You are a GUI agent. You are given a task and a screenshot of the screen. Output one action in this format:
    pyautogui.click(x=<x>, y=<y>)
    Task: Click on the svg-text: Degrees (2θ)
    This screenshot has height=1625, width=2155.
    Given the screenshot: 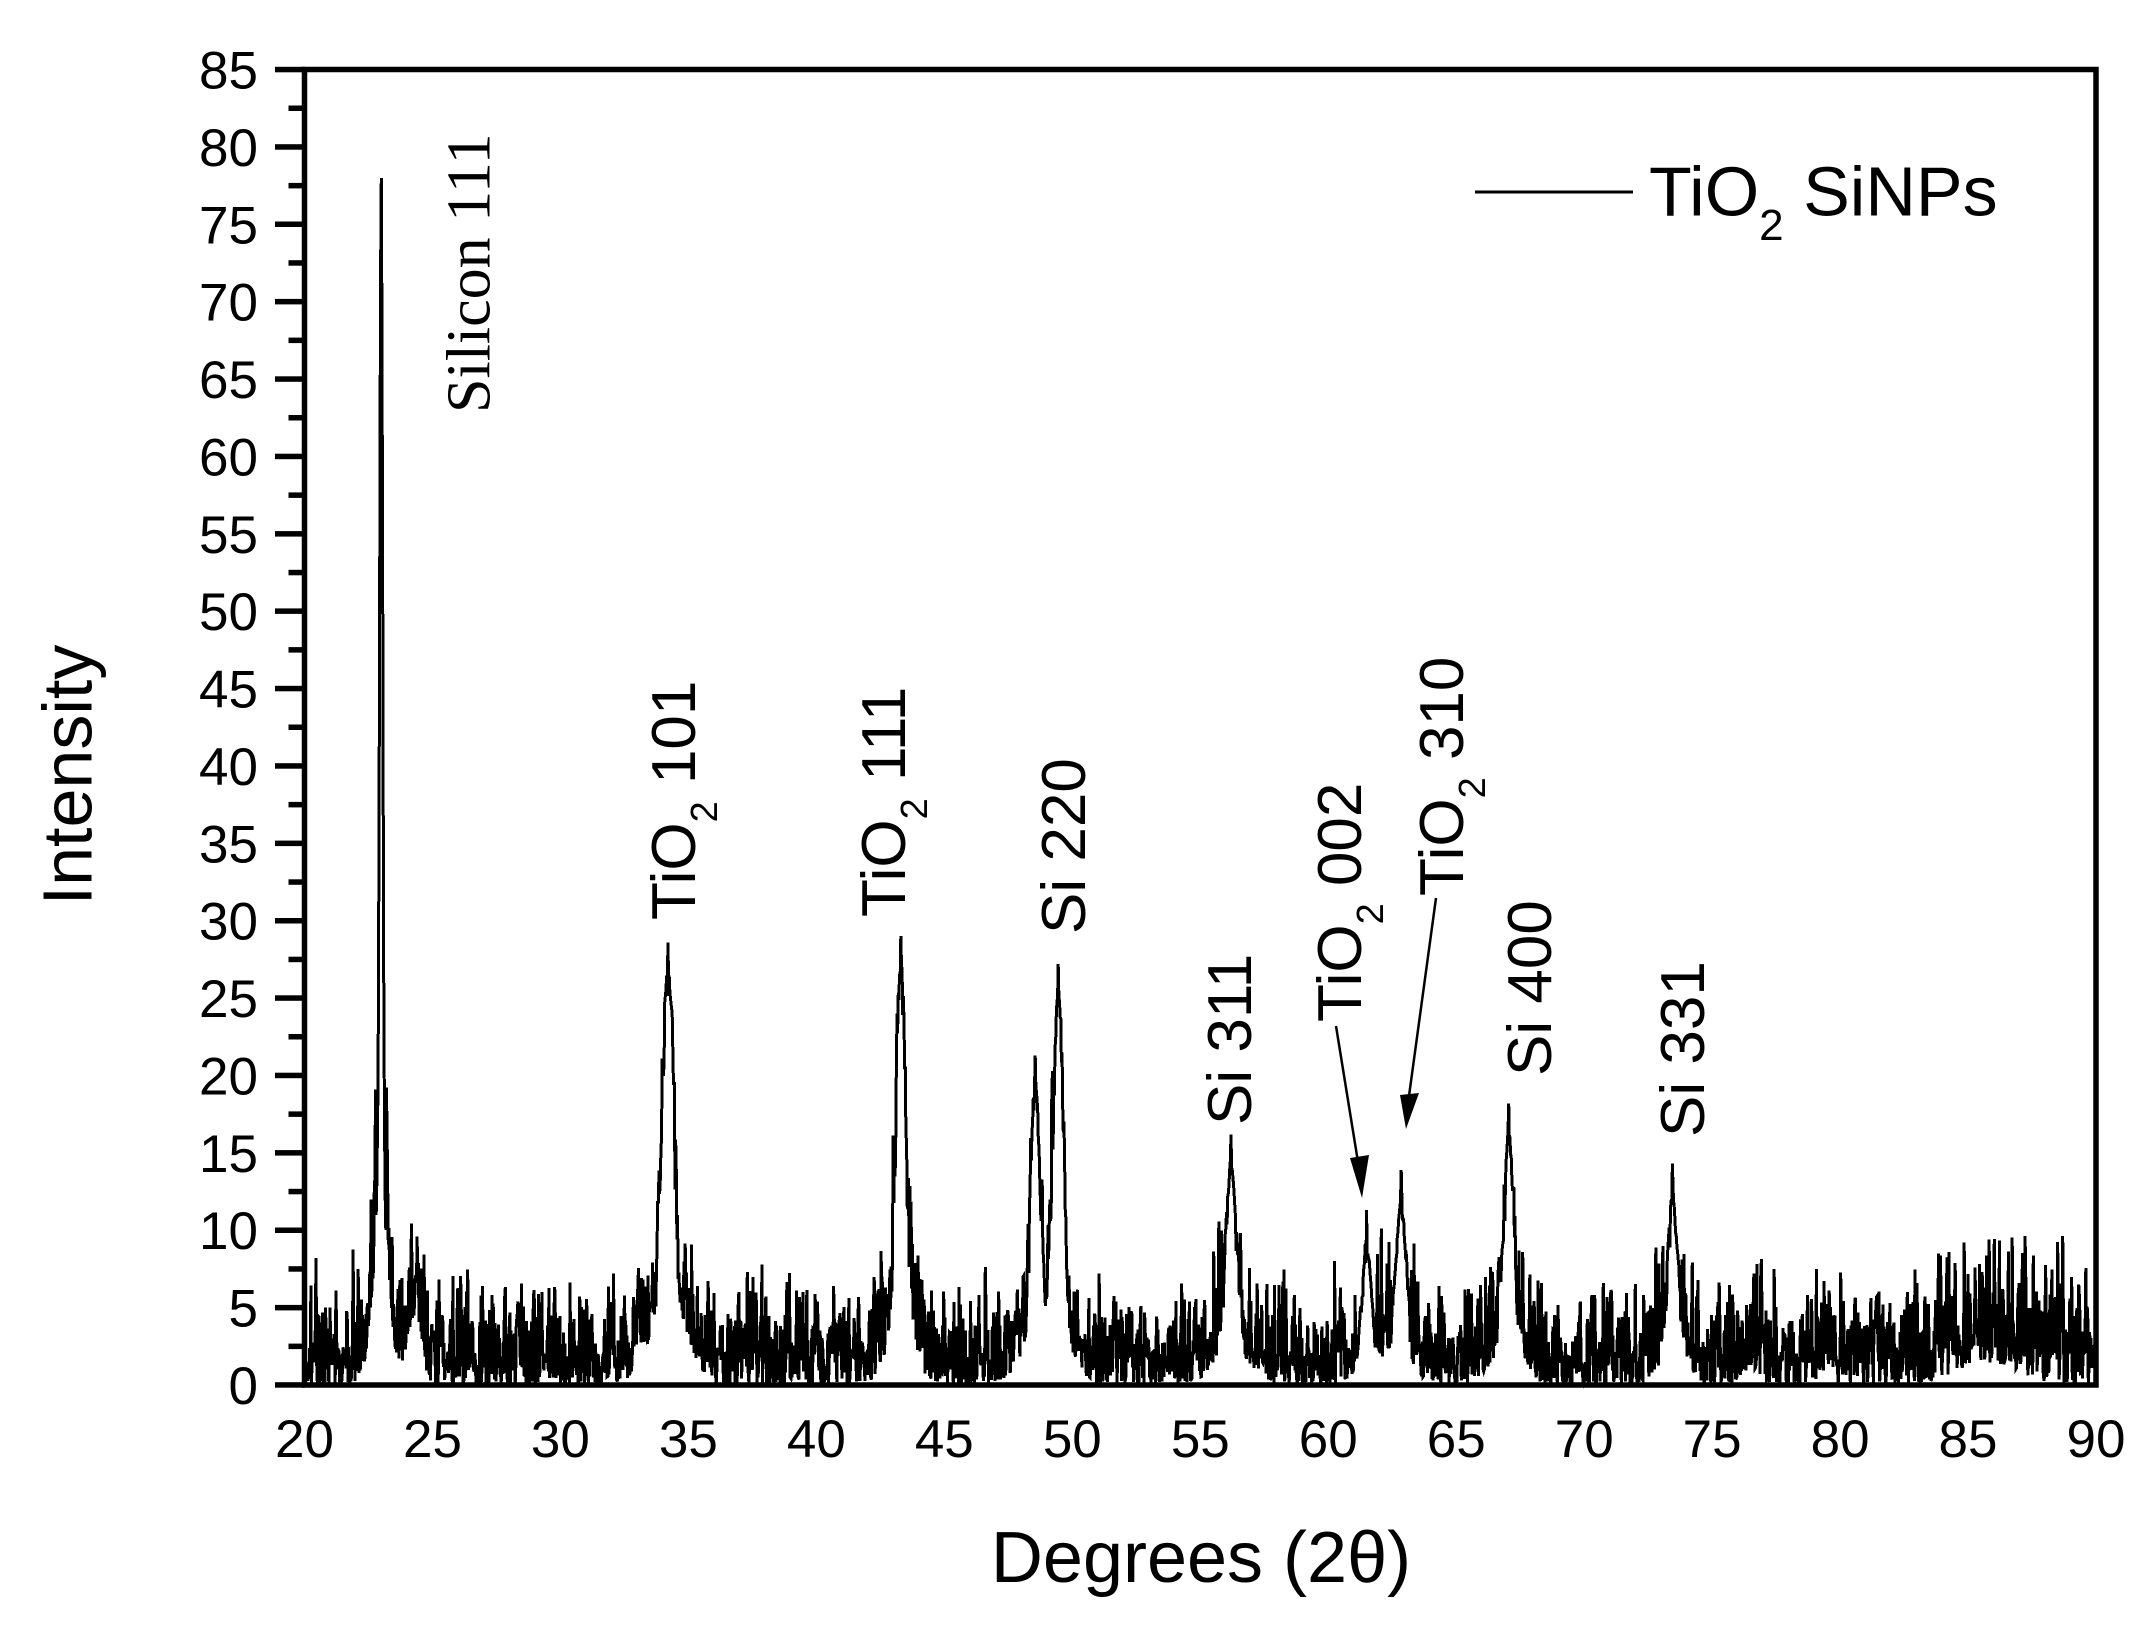 What is the action you would take?
    pyautogui.click(x=1201, y=1558)
    